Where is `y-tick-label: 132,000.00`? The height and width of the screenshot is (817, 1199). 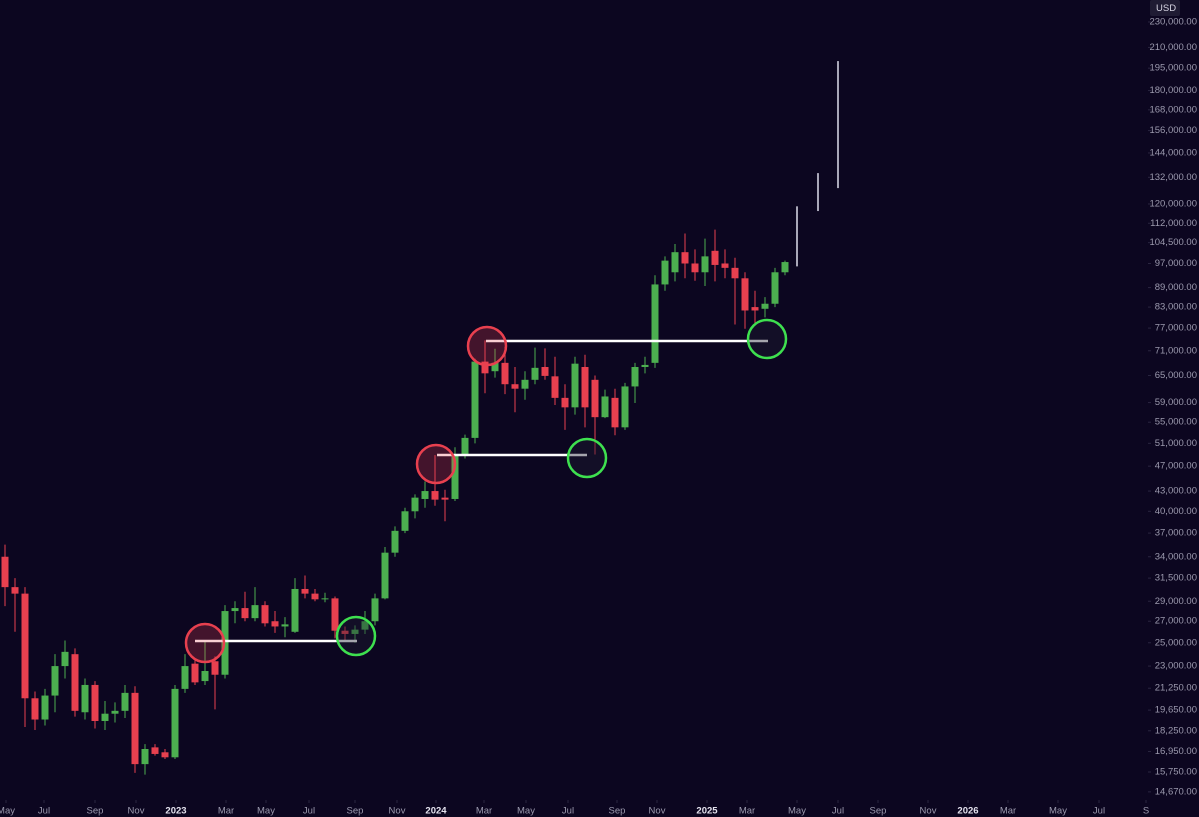
y-tick-label: 132,000.00 is located at coordinates (1173, 177).